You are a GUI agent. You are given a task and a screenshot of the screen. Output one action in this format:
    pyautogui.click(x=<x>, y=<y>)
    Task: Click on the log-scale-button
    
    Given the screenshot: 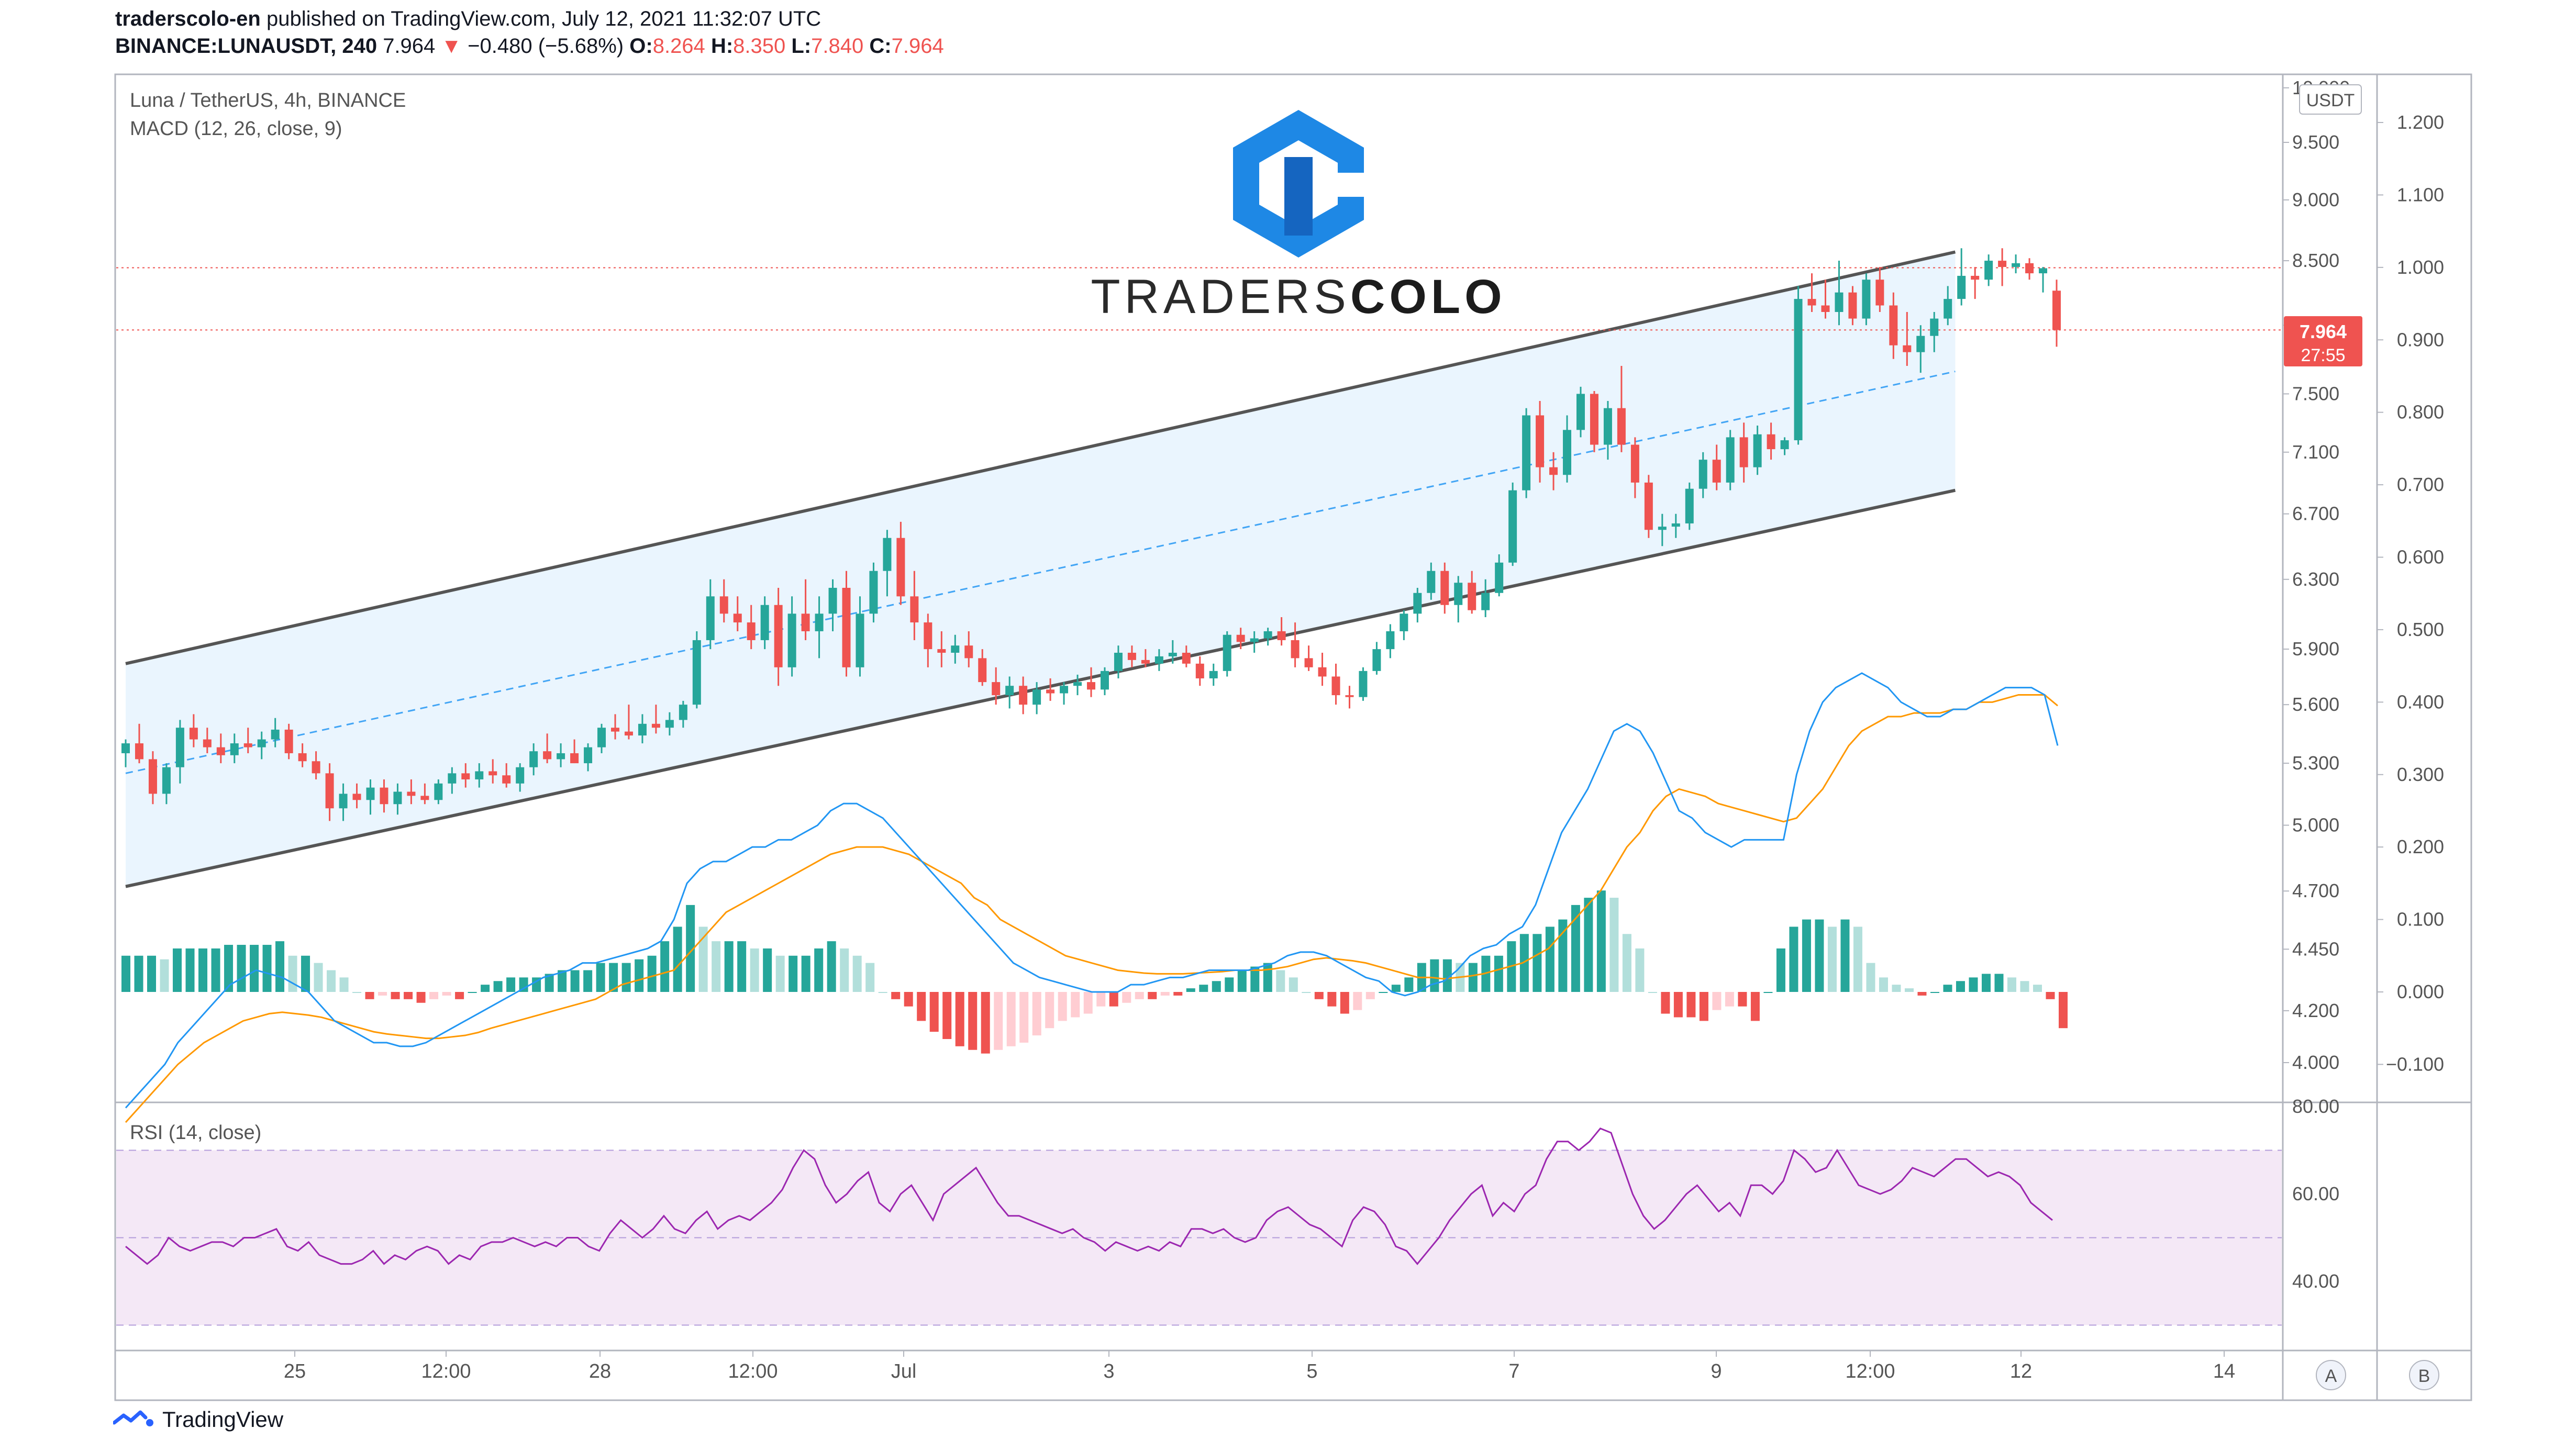 What is the action you would take?
    pyautogui.click(x=2424, y=1375)
    